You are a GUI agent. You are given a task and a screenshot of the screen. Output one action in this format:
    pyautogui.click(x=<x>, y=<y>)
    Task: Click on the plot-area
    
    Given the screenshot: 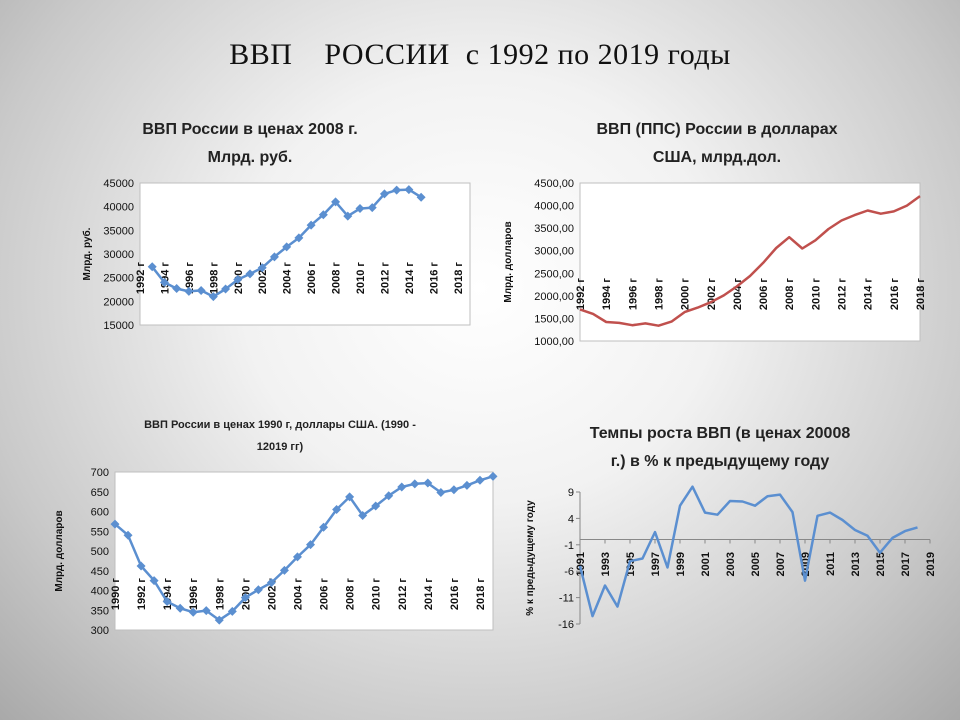 What is the action you would take?
    pyautogui.click(x=305, y=254)
    